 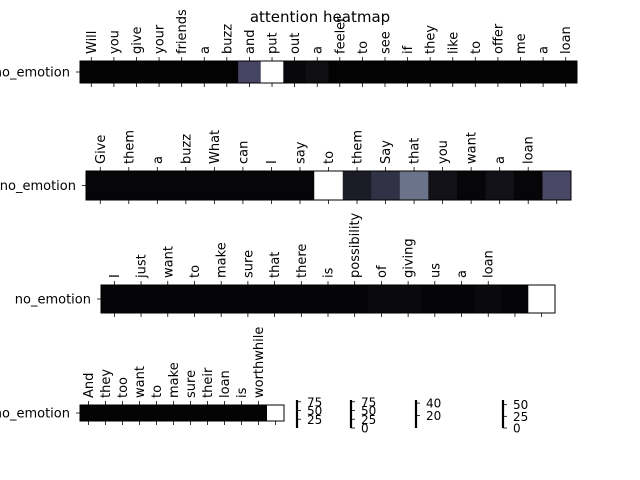 I want to click on token-label: is, so click(x=242, y=392).